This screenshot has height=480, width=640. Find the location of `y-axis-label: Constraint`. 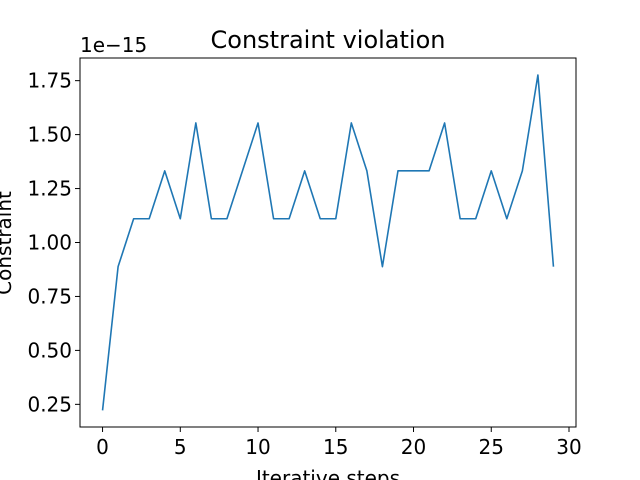

y-axis-label: Constraint is located at coordinates (8, 243).